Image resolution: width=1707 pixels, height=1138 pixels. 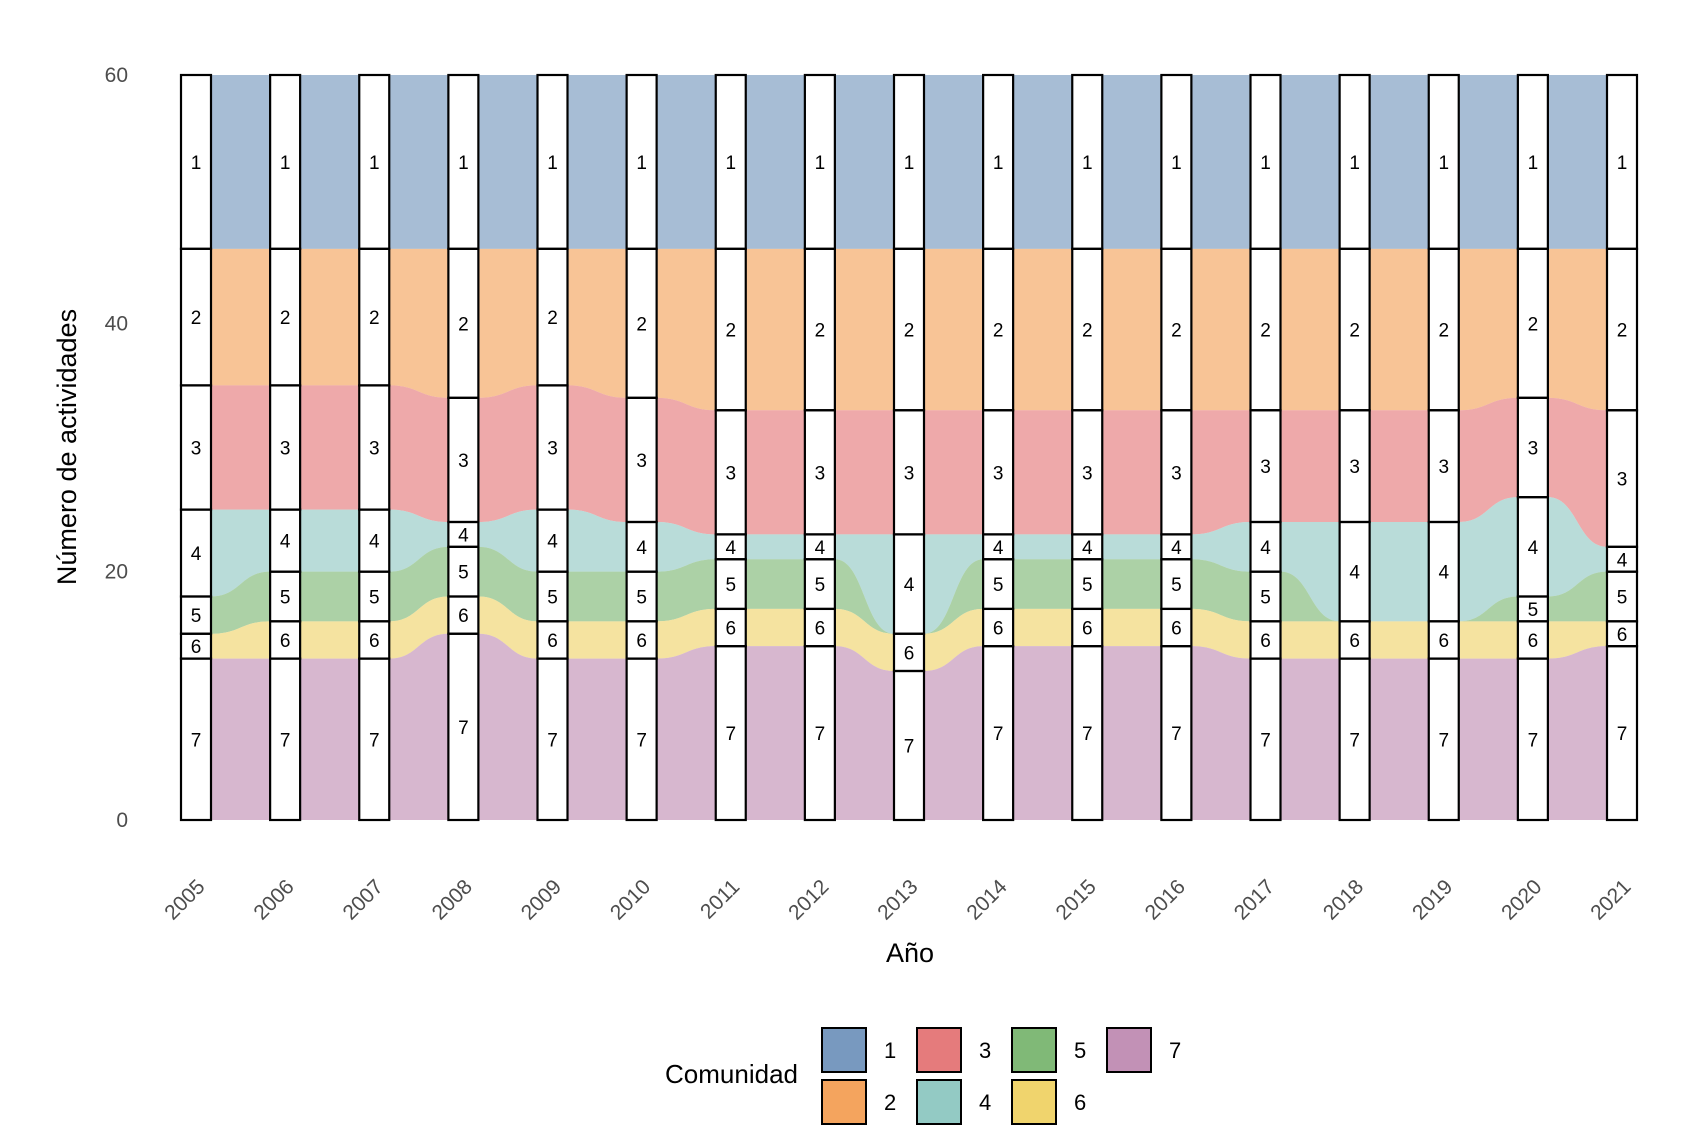 I want to click on stratum-label-5-2015: 5, so click(x=1087, y=585).